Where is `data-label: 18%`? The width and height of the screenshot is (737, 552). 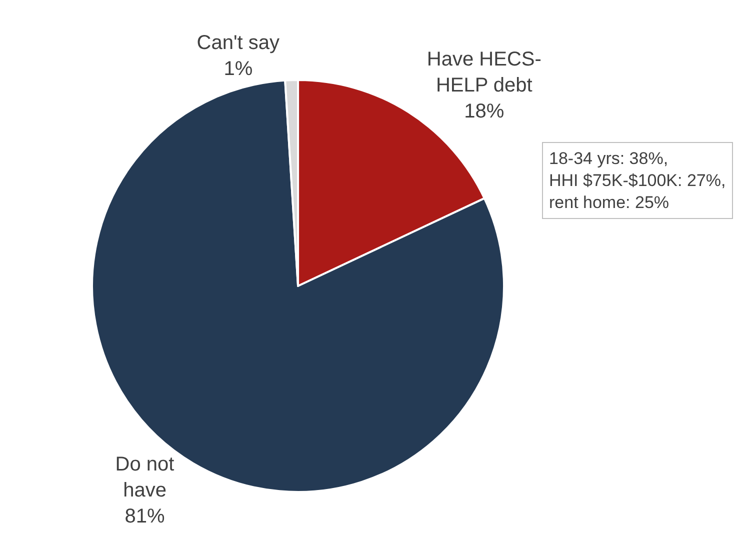 data-label: 18% is located at coordinates (484, 111).